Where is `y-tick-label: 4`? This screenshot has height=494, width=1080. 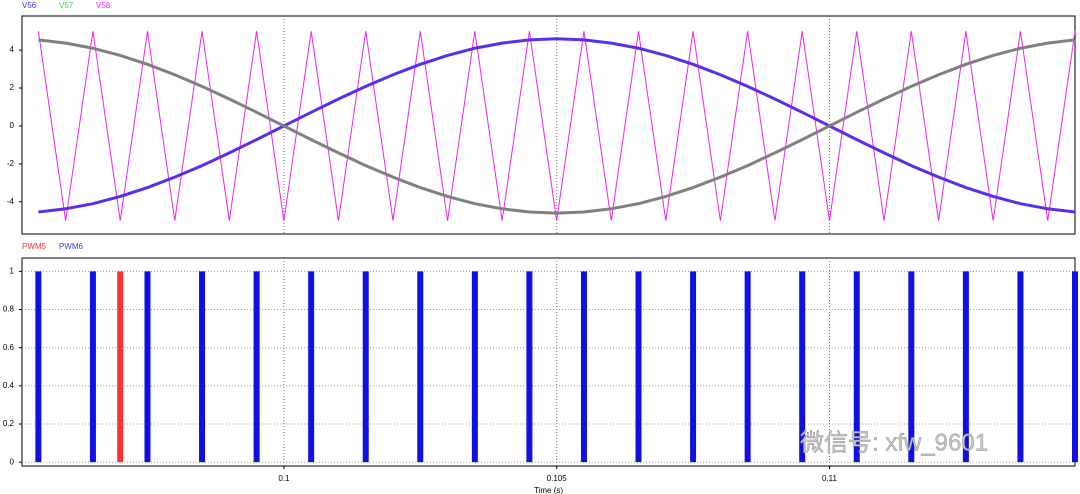
y-tick-label: 4 is located at coordinates (12, 49).